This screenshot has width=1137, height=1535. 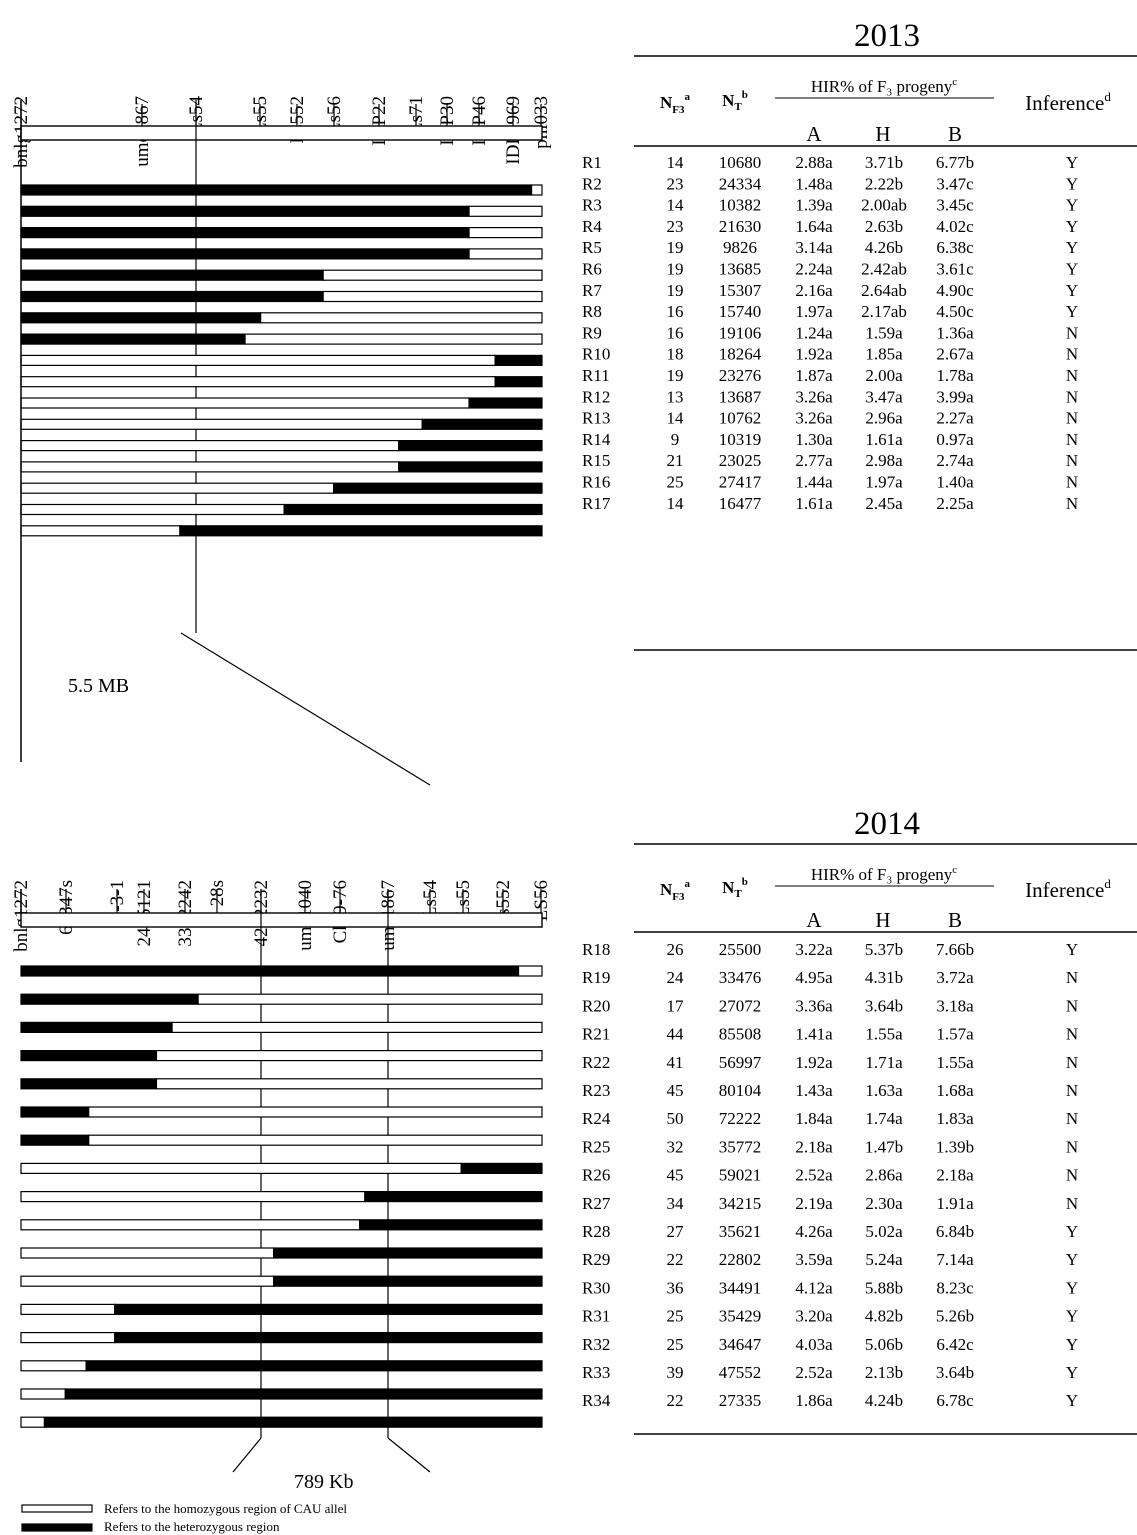 I want to click on cell-hir-a: 3.22a, so click(x=814, y=949).